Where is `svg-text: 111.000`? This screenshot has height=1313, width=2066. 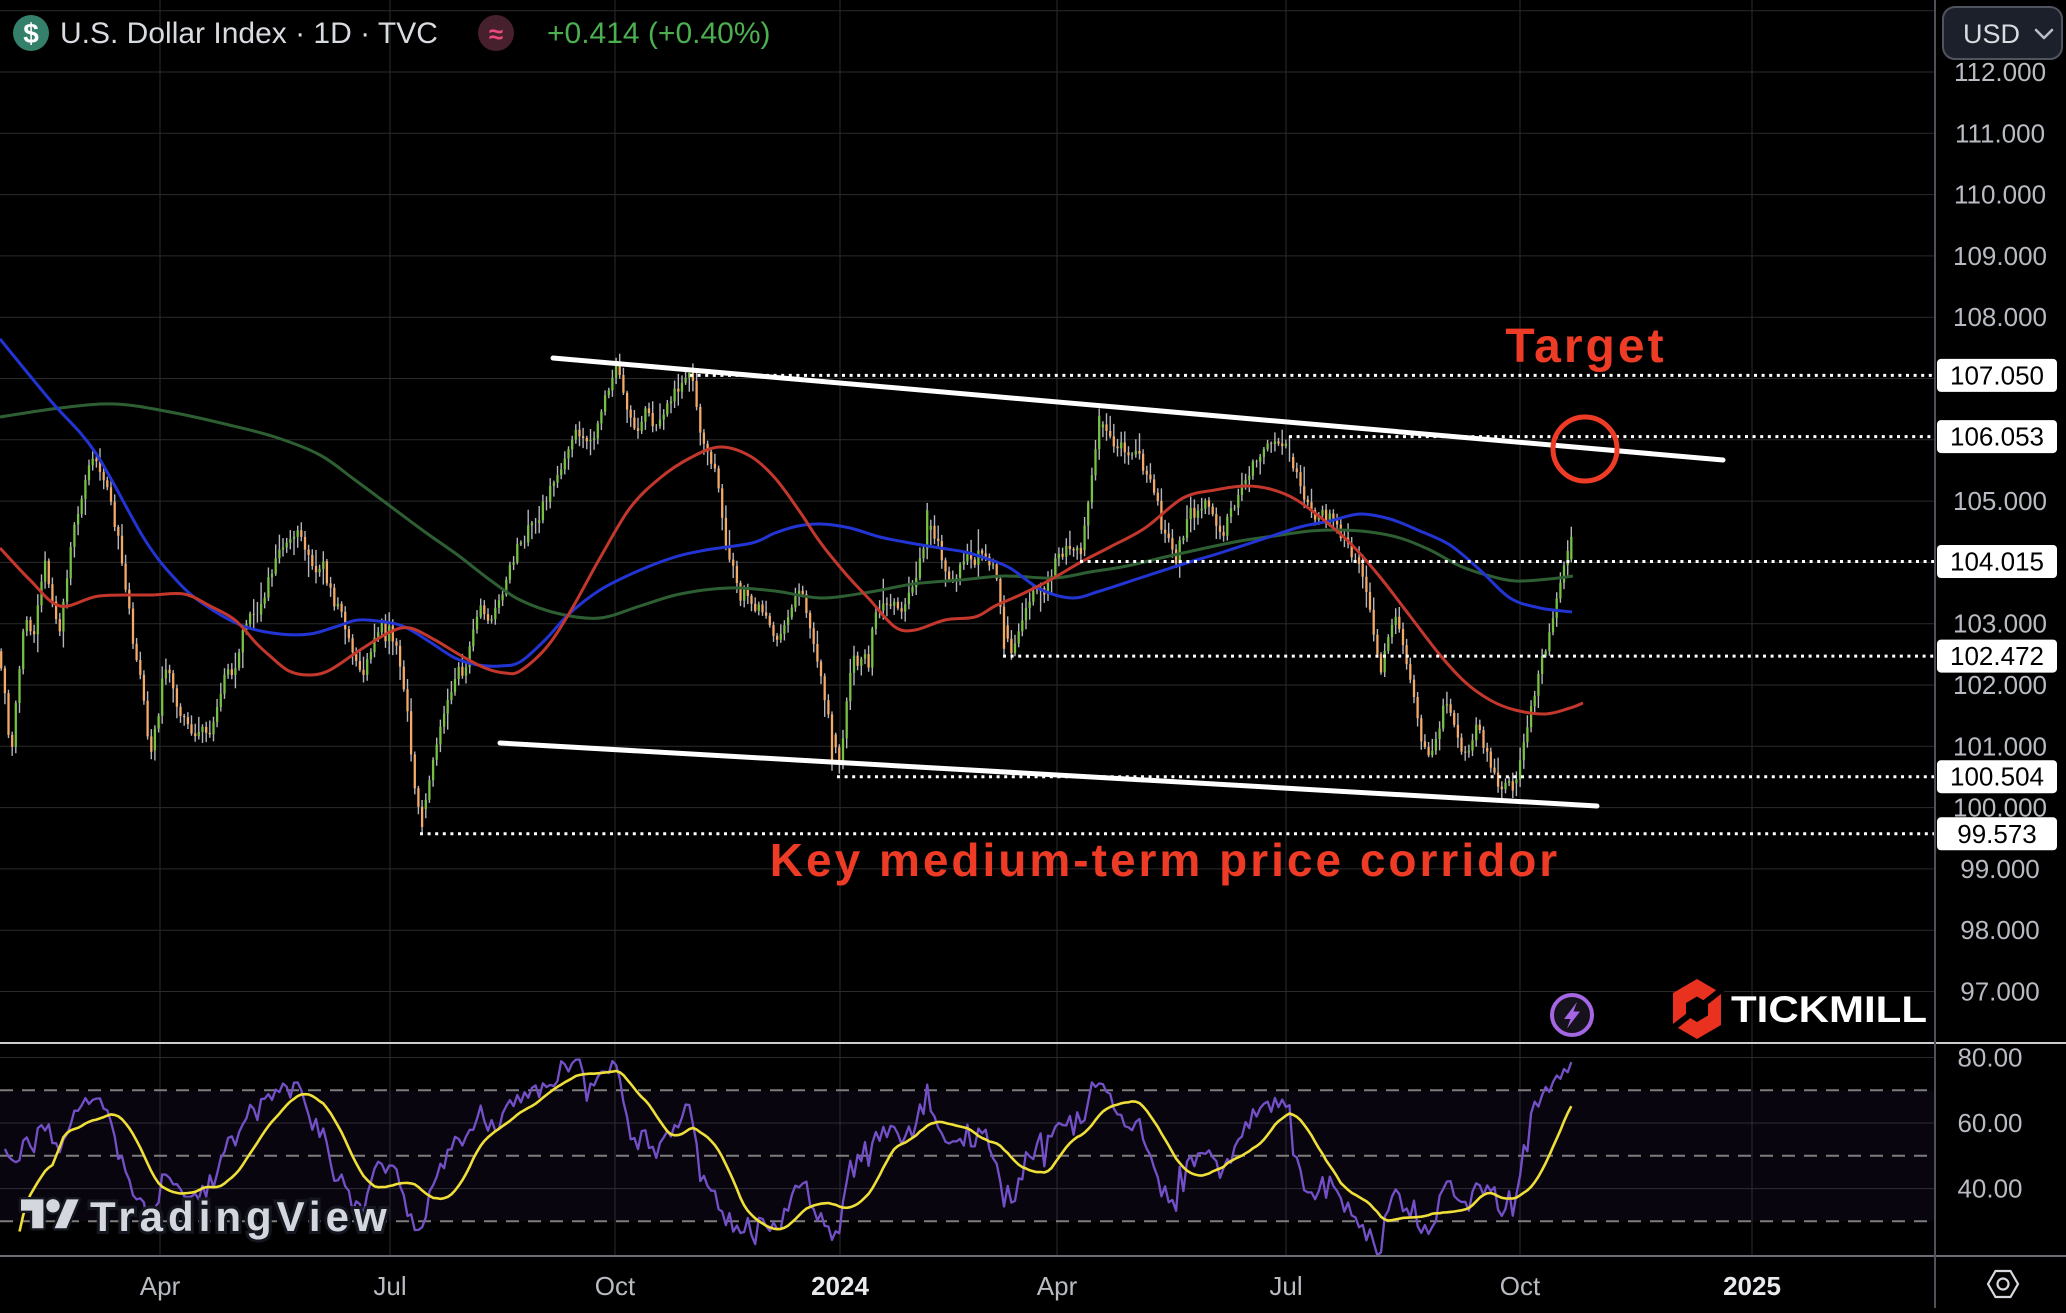 svg-text: 111.000 is located at coordinates (2000, 133).